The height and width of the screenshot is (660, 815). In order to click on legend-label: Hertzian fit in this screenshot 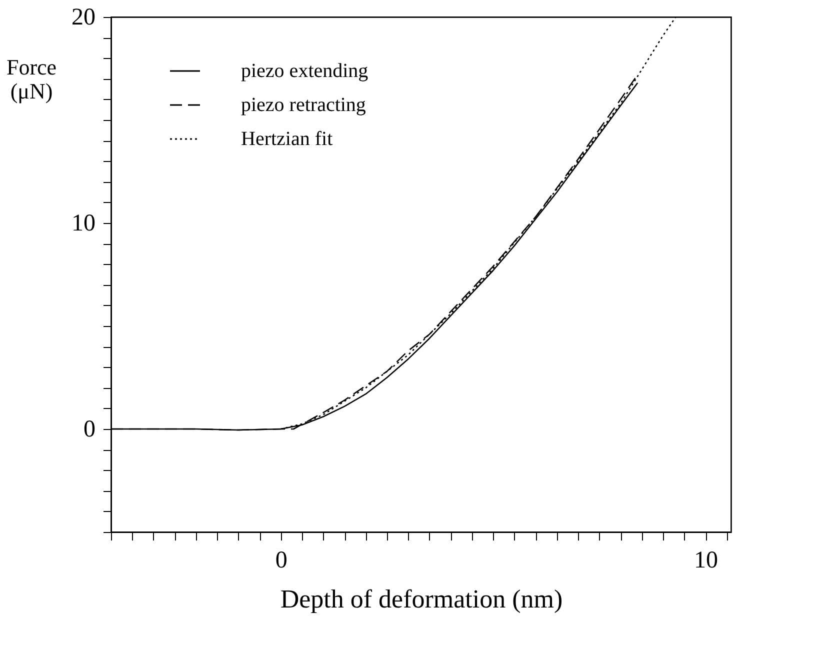, I will do `click(287, 139)`.